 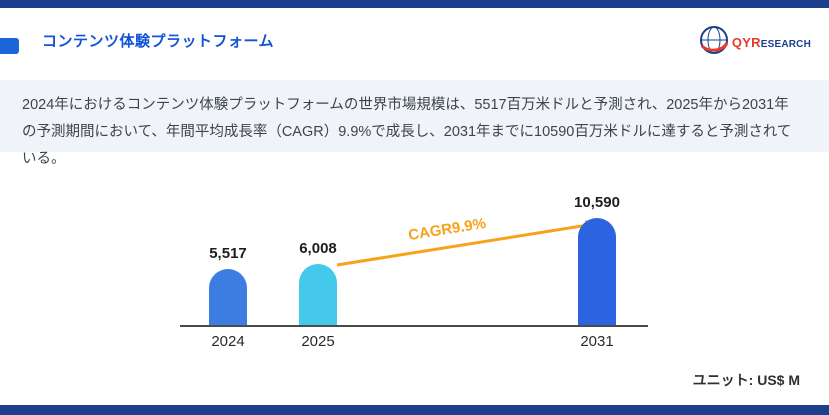 I want to click on x-tick-label: 2025, so click(x=318, y=341).